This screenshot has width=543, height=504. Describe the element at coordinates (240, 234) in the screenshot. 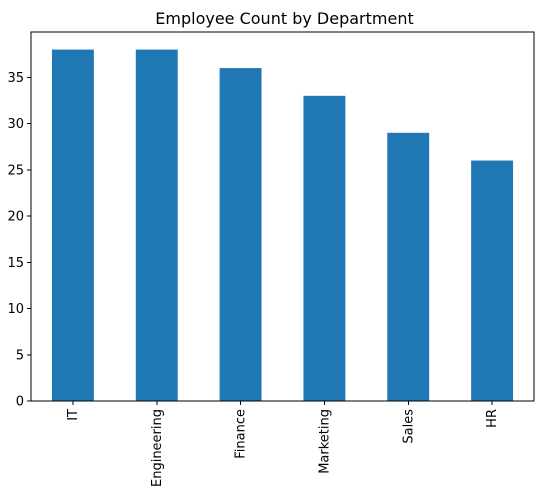

I see `bar-finance` at that location.